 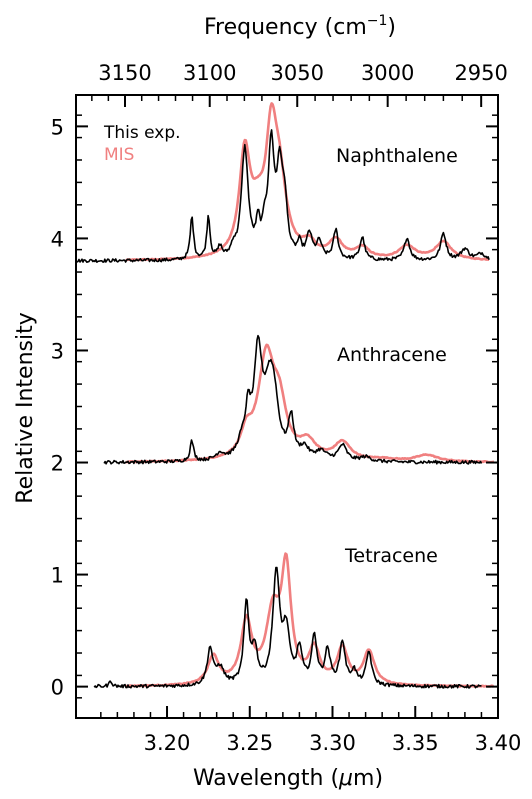 I want to click on top-tick-label: 3000, so click(x=387, y=73).